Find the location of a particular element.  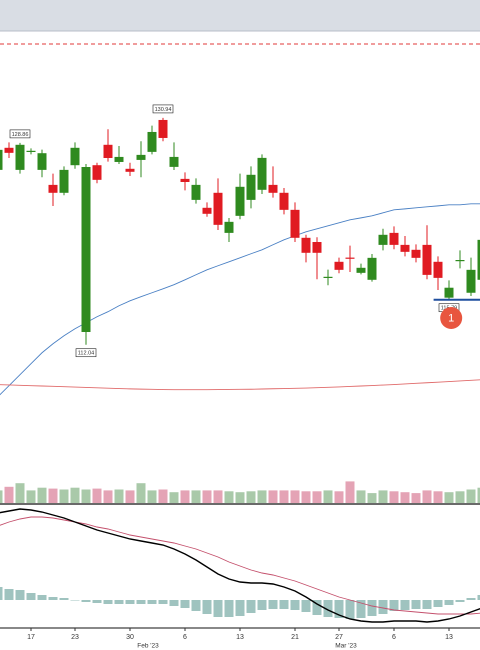

month-label: Mar '23 is located at coordinates (346, 646).